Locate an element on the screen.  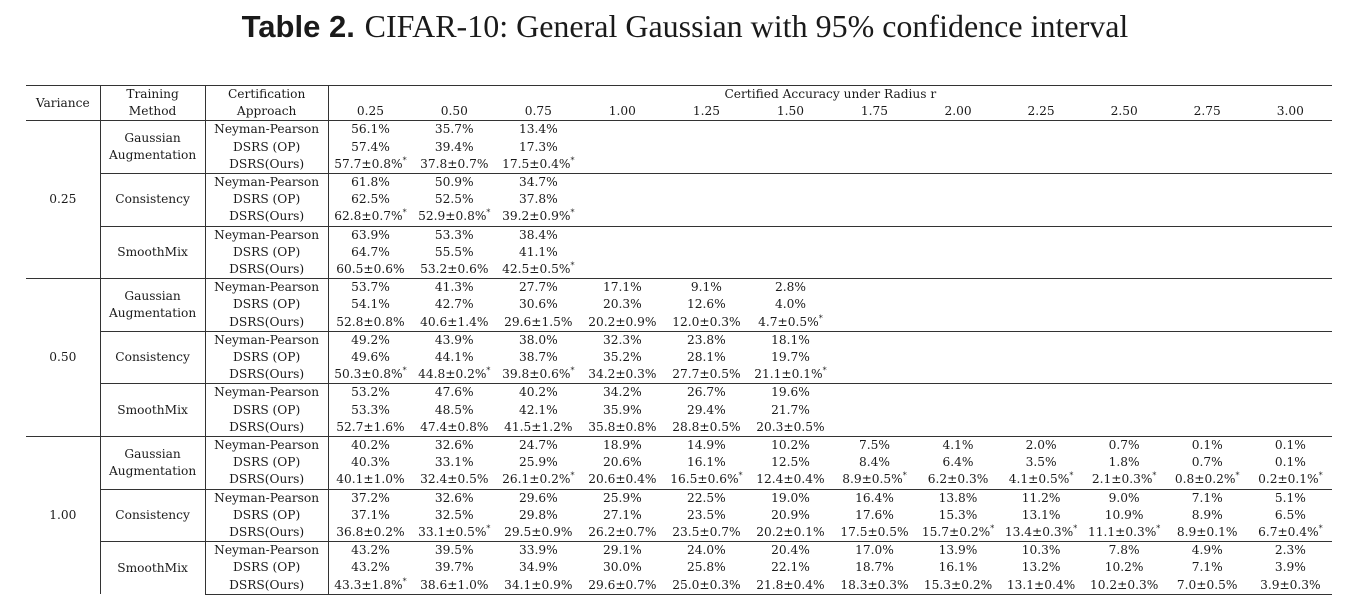
table-row: DSRS (OP) 49.6% 44.1% 38.7% 35.2% 28.1% 19.7% is located at coordinates (679, 358).